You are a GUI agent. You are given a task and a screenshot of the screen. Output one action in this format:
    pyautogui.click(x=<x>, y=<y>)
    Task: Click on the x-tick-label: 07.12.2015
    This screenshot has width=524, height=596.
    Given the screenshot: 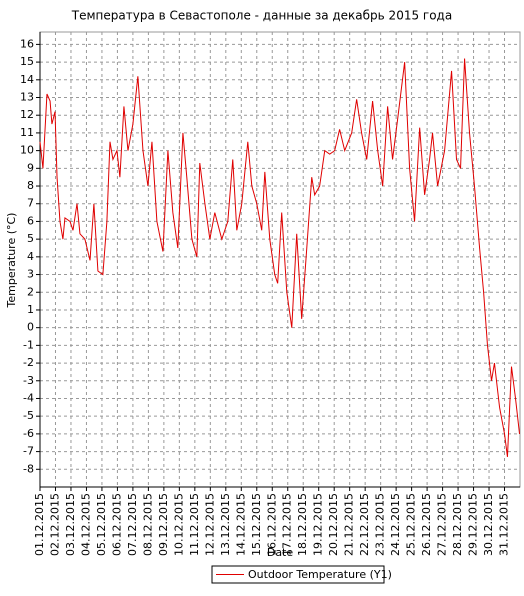 What is the action you would take?
    pyautogui.click(x=132, y=524)
    